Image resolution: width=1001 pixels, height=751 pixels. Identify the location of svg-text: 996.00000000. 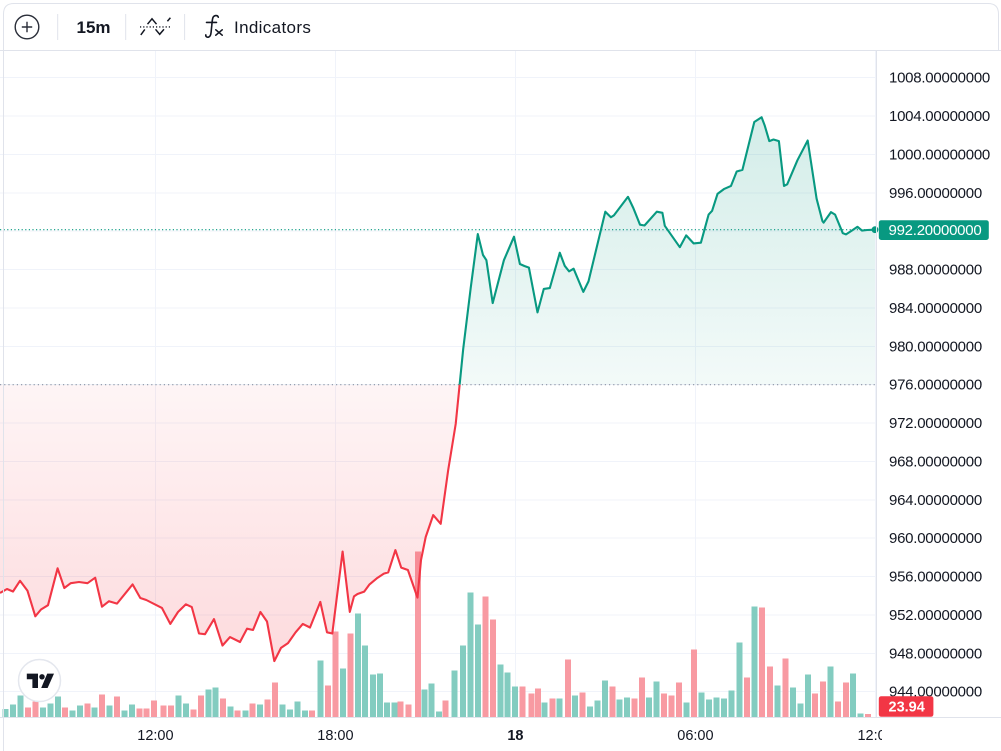
(935, 193).